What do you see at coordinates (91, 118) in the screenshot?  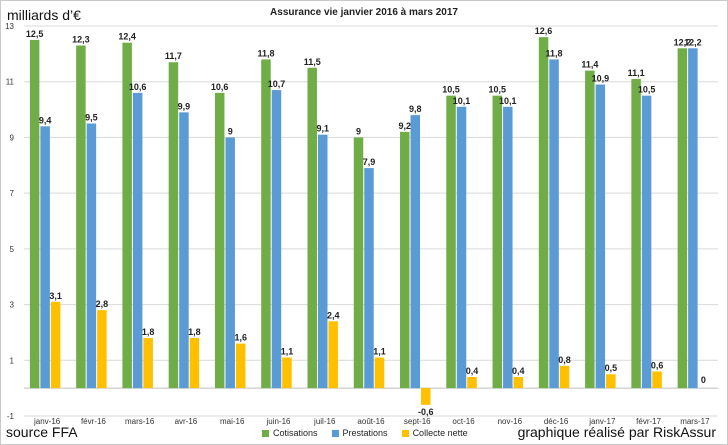 I see `data-label-prestations: 9,5` at bounding box center [91, 118].